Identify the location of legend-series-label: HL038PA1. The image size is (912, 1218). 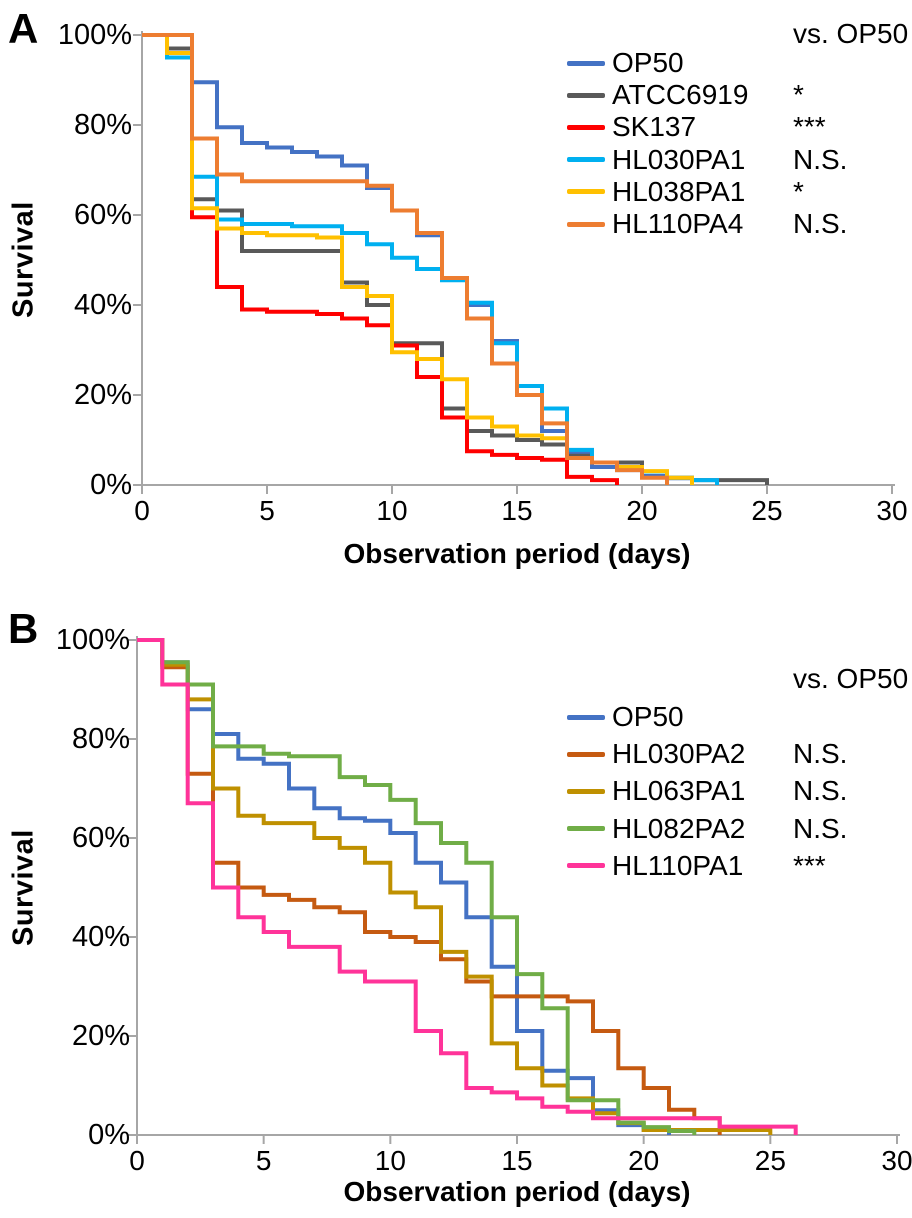
(679, 191).